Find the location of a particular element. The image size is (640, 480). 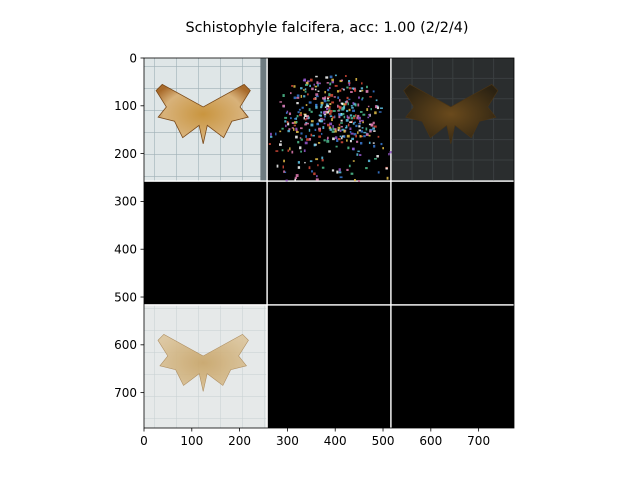

y-tick-label: 700 is located at coordinates (125, 393).